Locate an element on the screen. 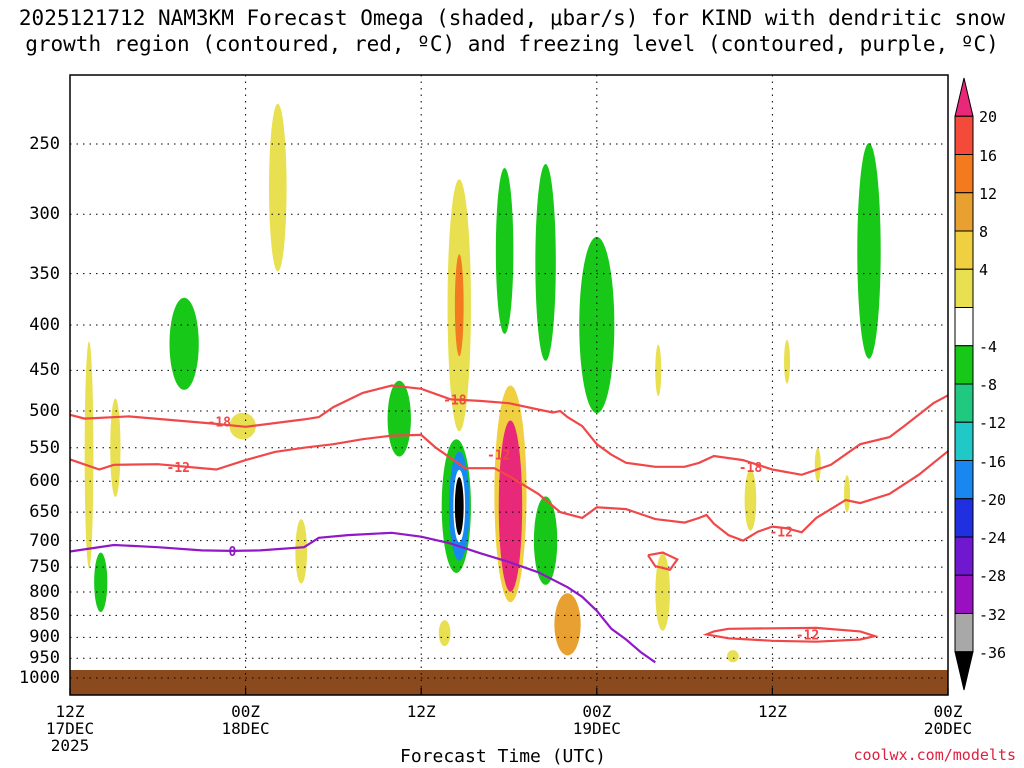  y-tick-label-350: 350 is located at coordinates (44, 273).